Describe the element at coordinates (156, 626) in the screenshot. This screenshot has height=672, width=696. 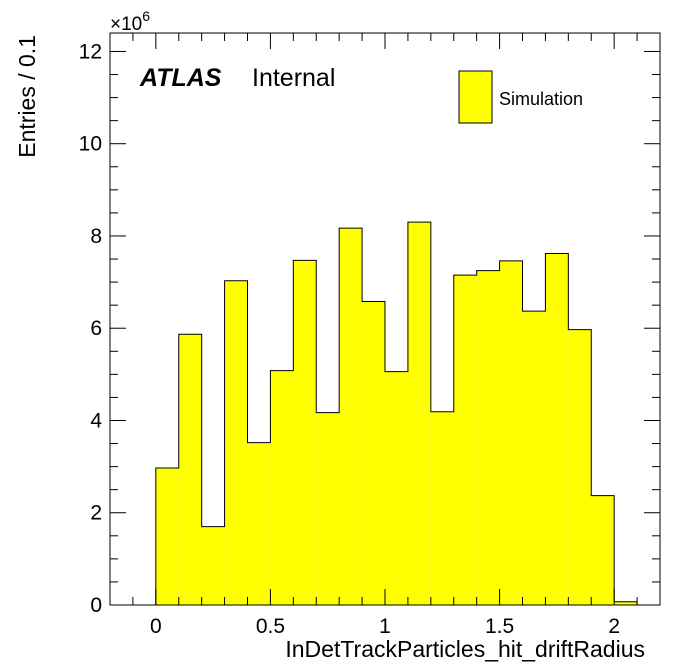
I see `x-tick-label: 0` at that location.